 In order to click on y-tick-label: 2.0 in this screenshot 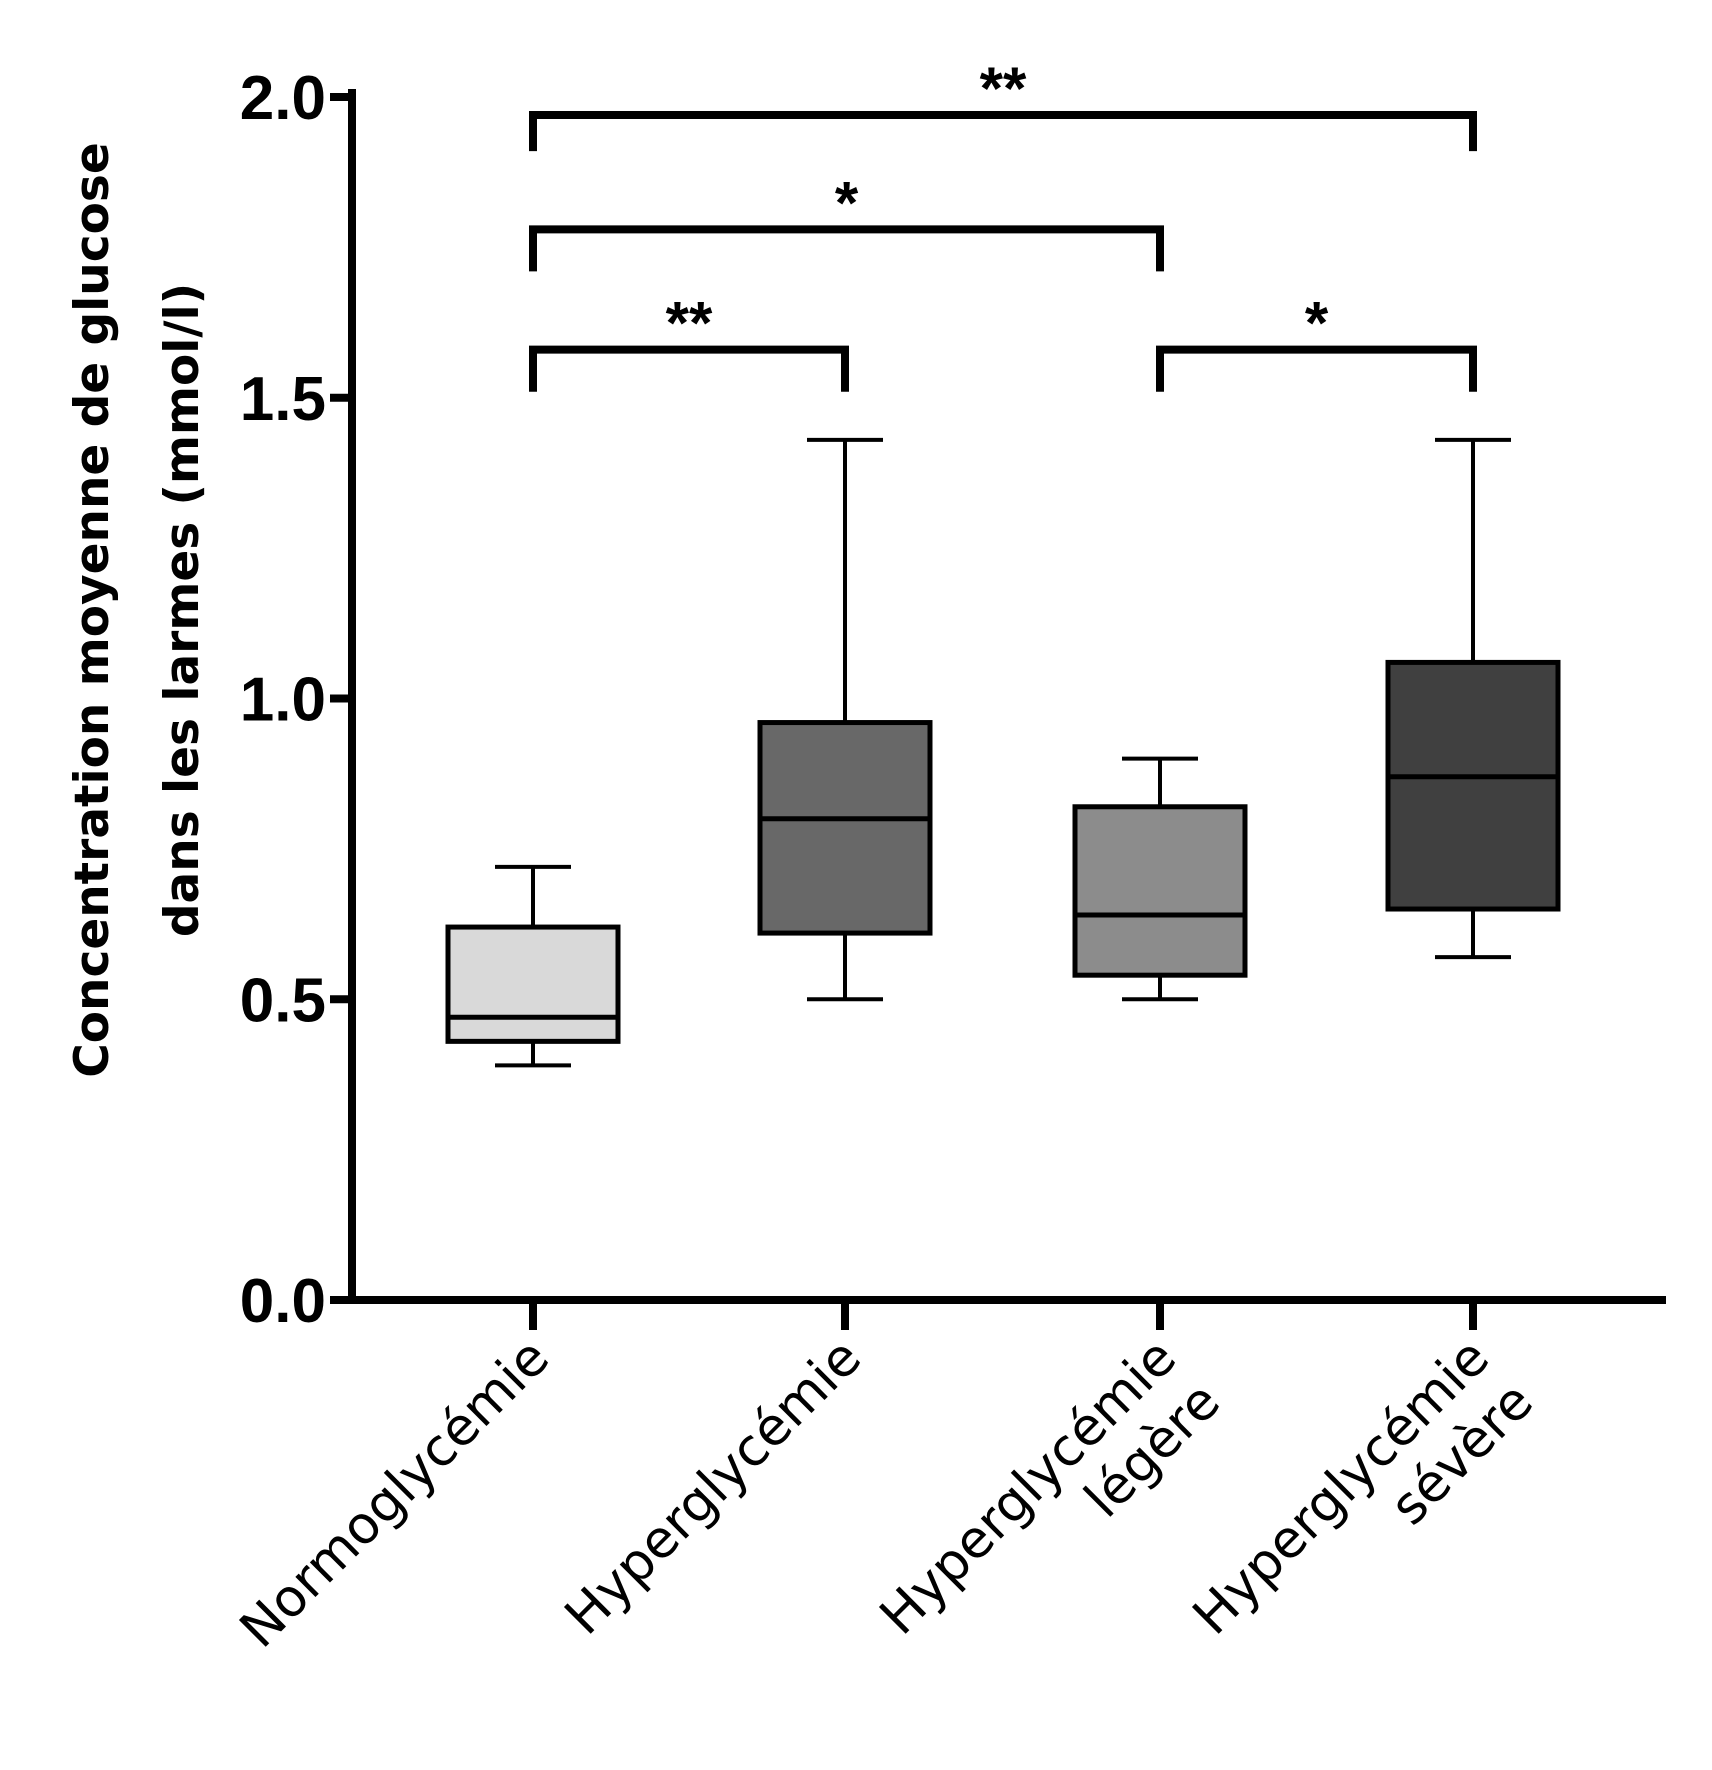, I will do `click(283, 98)`.